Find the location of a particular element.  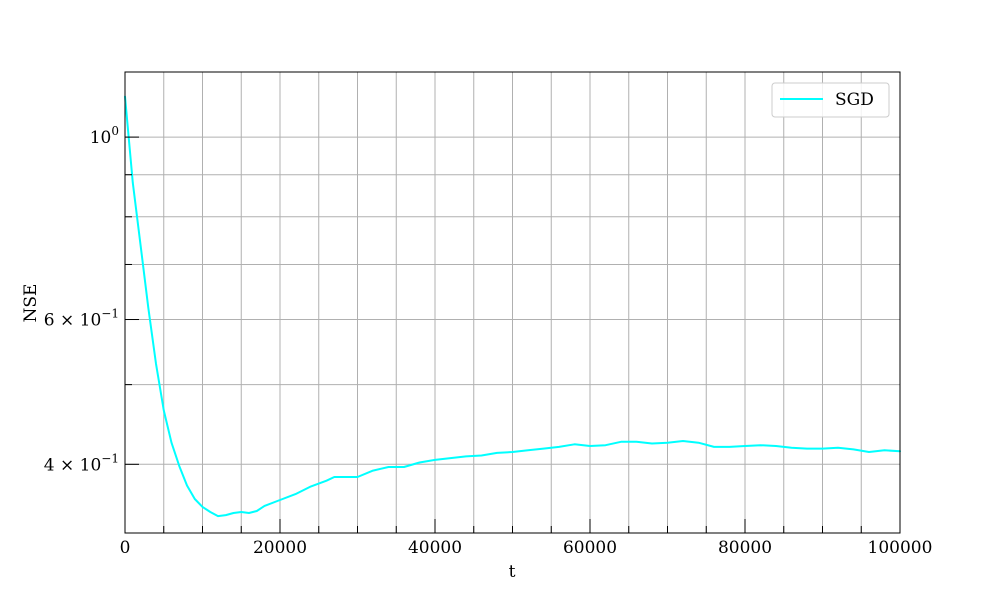

x-tick-label: 0 is located at coordinates (125, 548).